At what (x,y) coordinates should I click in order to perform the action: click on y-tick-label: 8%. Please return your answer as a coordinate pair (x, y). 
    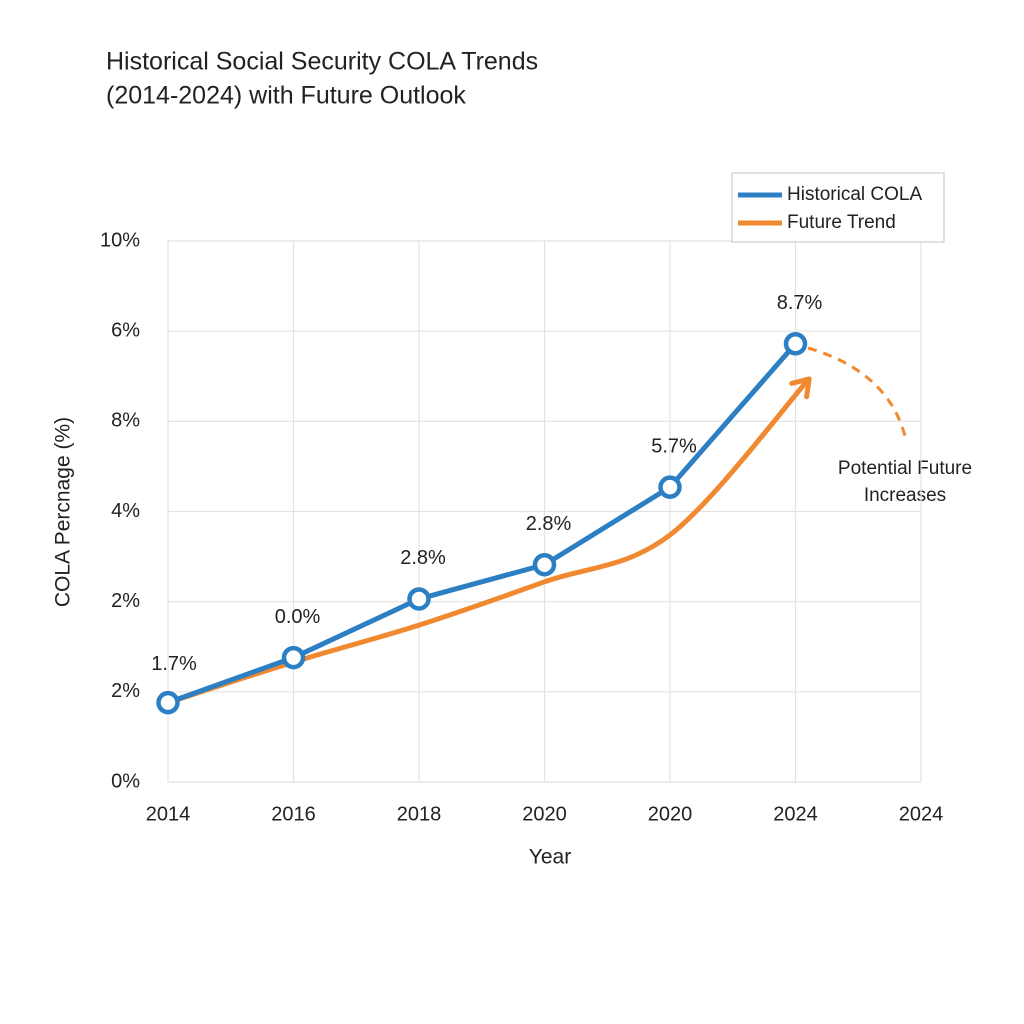
    Looking at the image, I should click on (125, 421).